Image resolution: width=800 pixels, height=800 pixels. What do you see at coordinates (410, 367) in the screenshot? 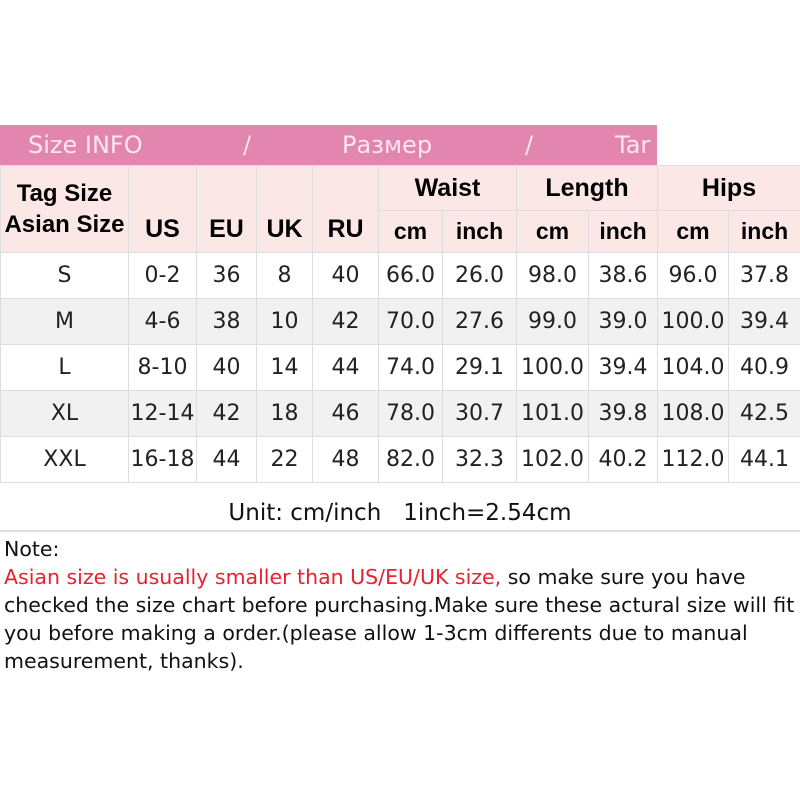
I see `table-cell: 74.0` at bounding box center [410, 367].